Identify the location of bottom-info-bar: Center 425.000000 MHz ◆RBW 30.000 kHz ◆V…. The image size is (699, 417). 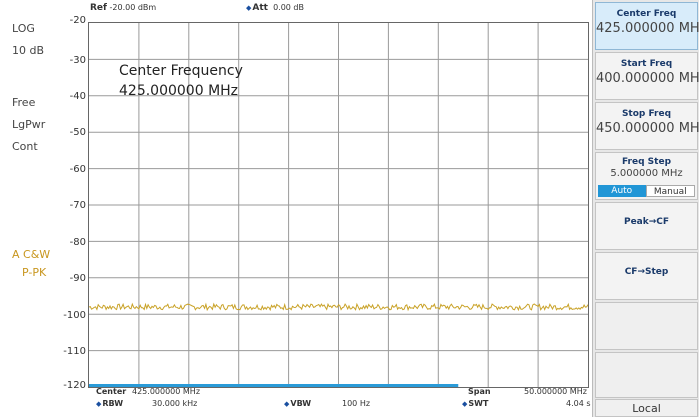
(327, 401).